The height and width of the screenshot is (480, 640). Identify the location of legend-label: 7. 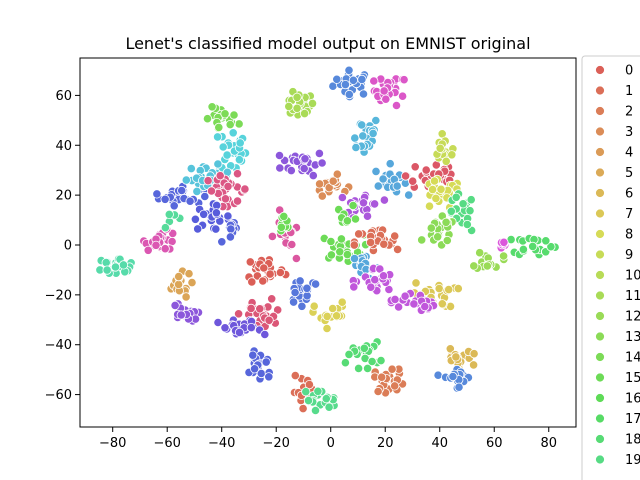
(629, 214).